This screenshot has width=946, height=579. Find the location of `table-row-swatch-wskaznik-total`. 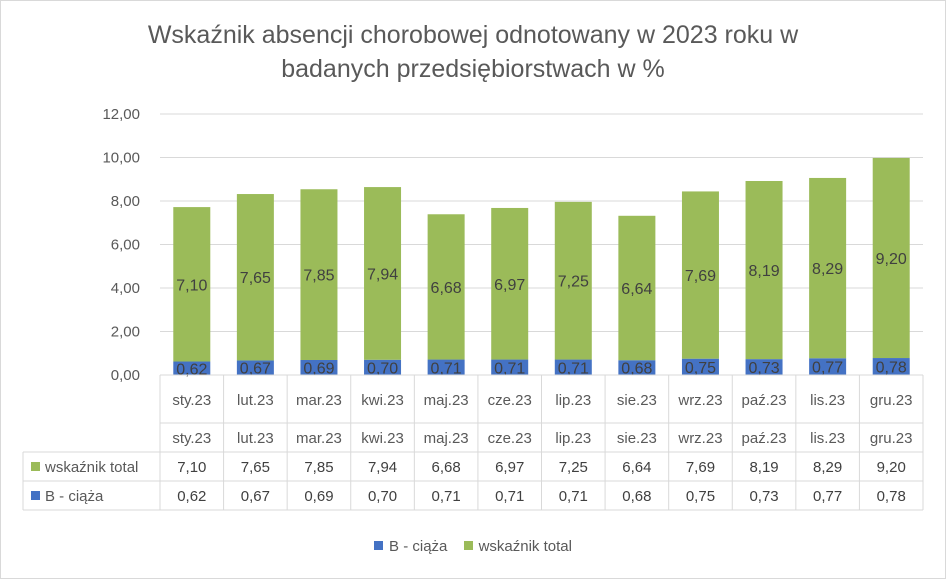

table-row-swatch-wskaznik-total is located at coordinates (35, 466).